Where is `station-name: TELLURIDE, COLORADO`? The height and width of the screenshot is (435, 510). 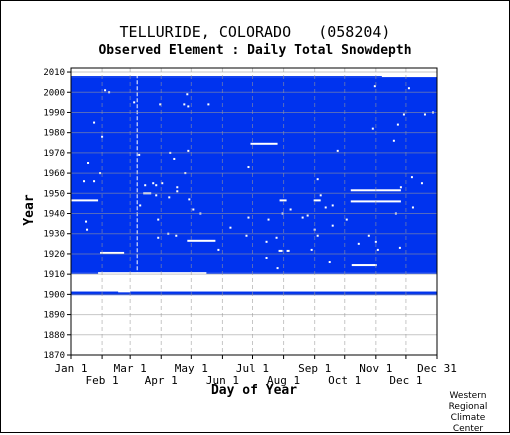
station-name: TELLURIDE, COLORADO is located at coordinates (205, 32).